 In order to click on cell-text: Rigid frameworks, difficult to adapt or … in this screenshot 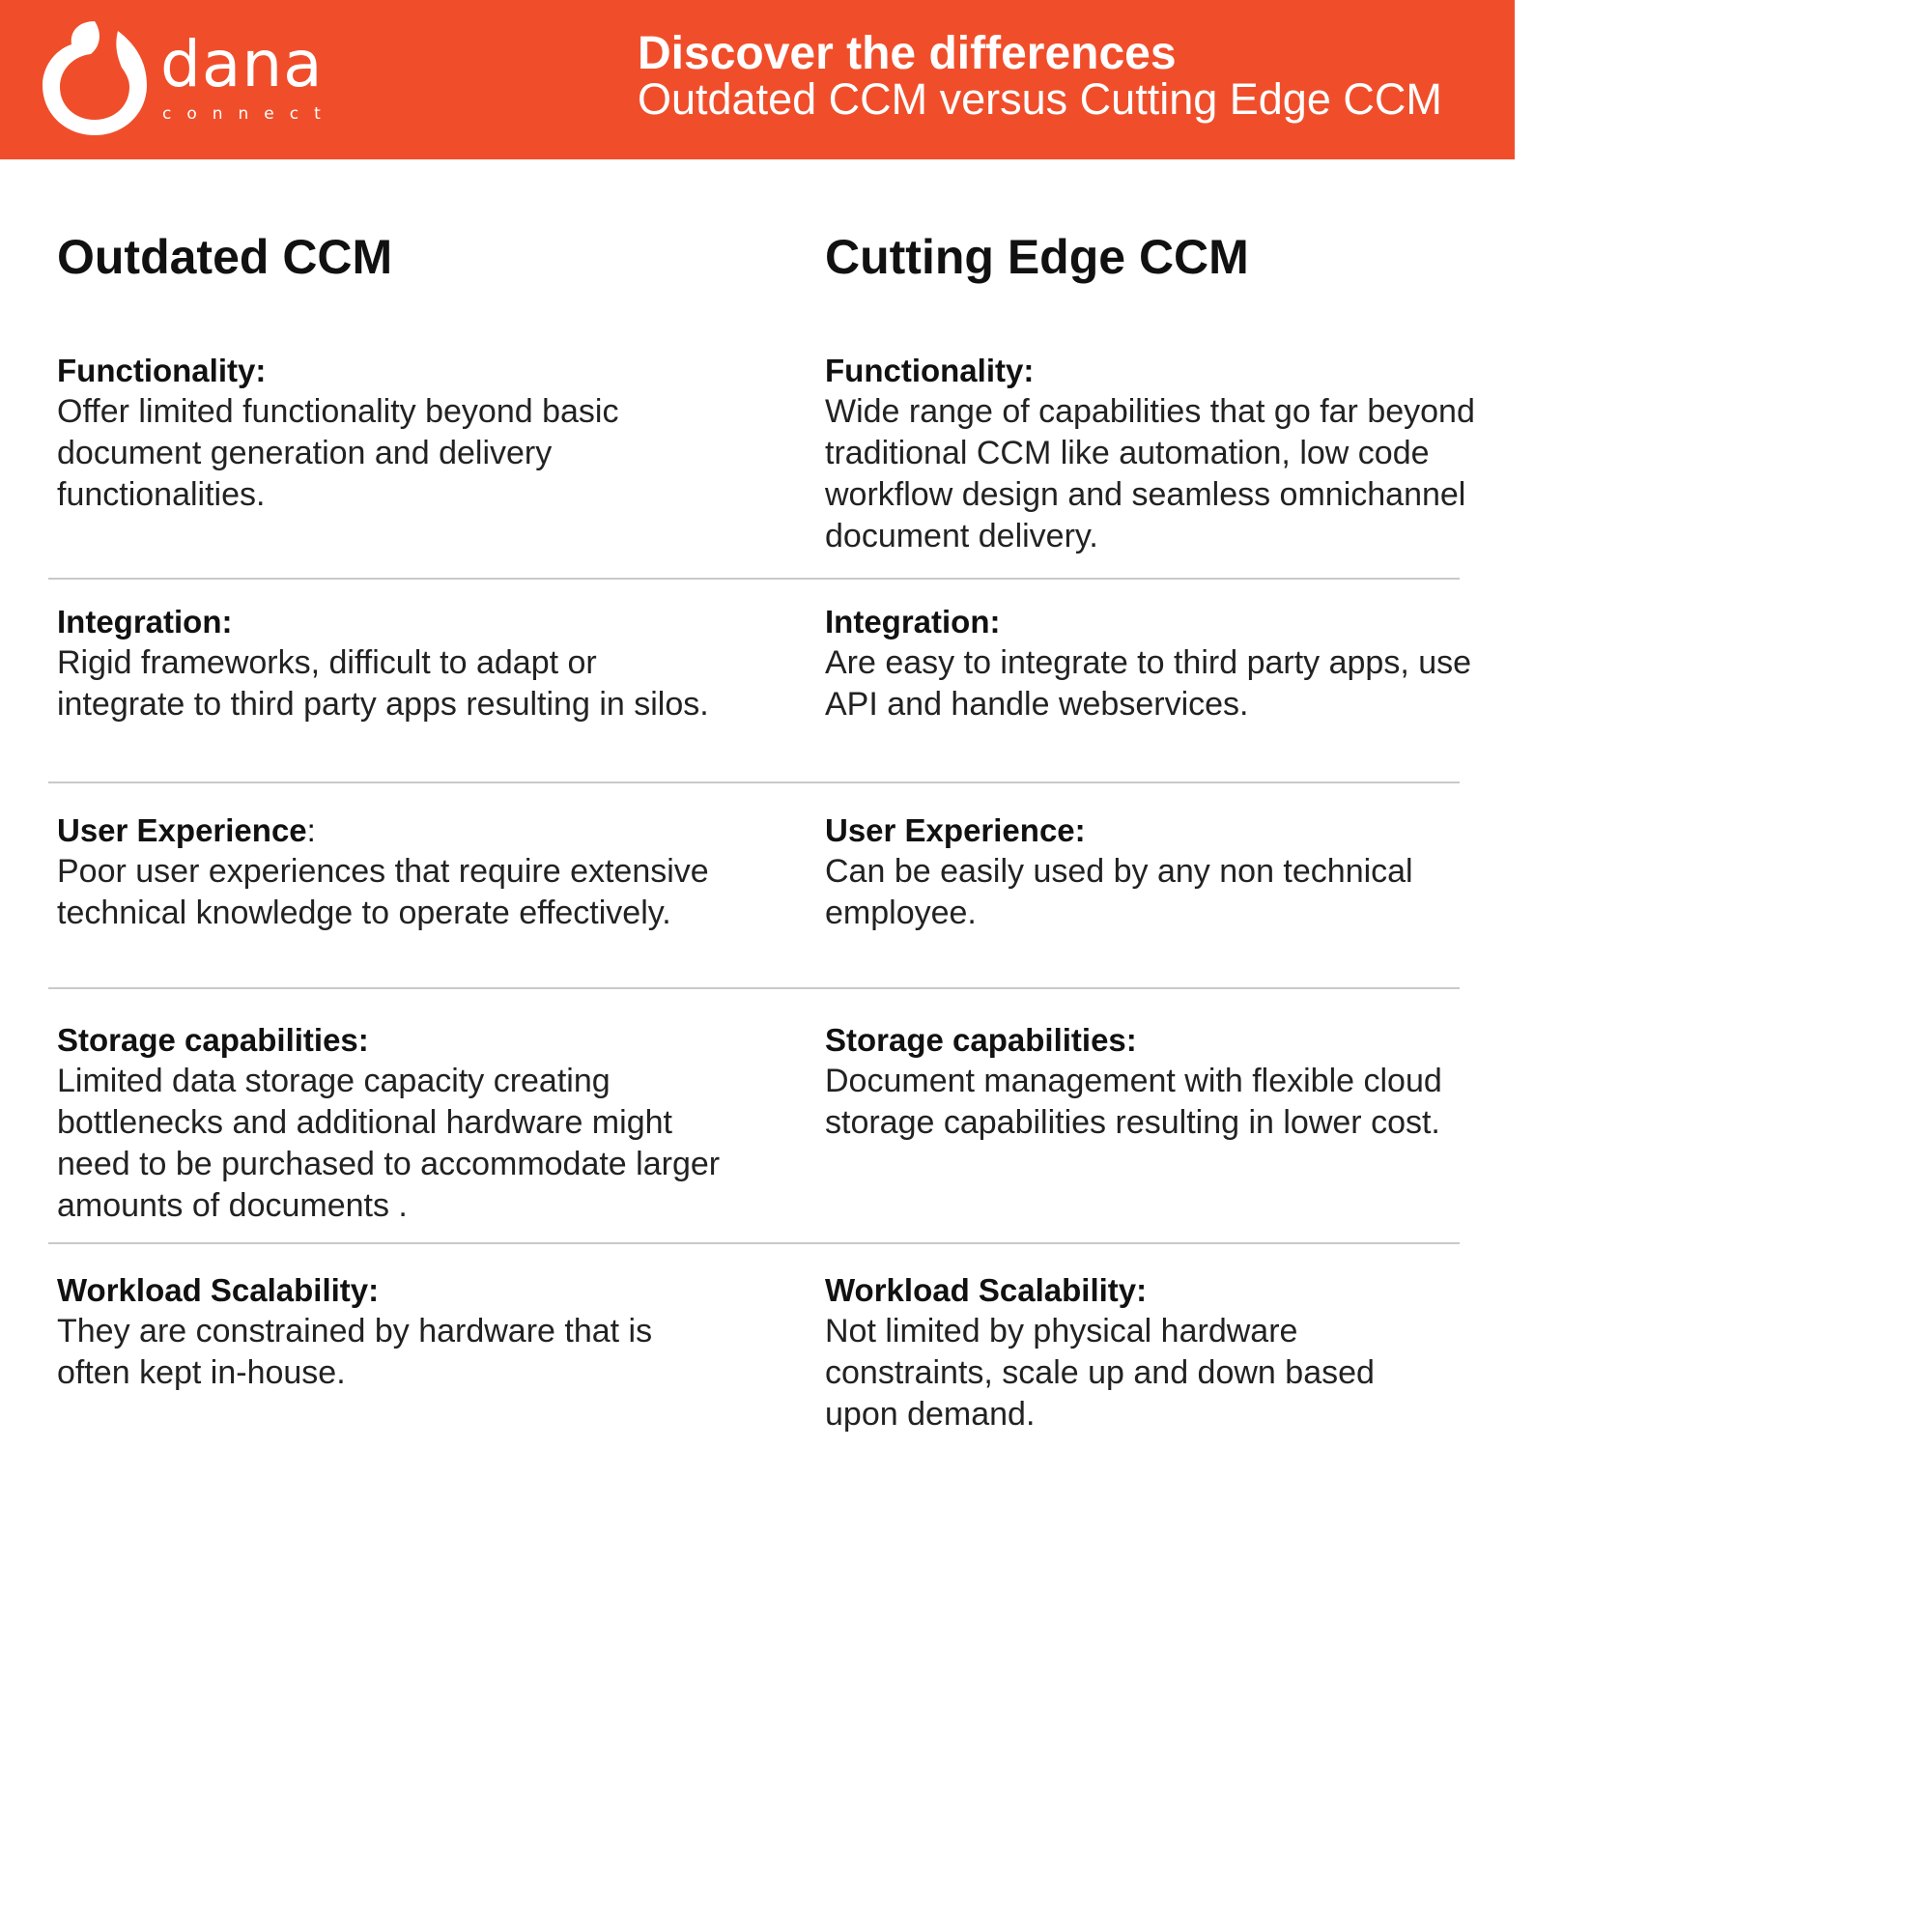, I will do `click(383, 683)`.